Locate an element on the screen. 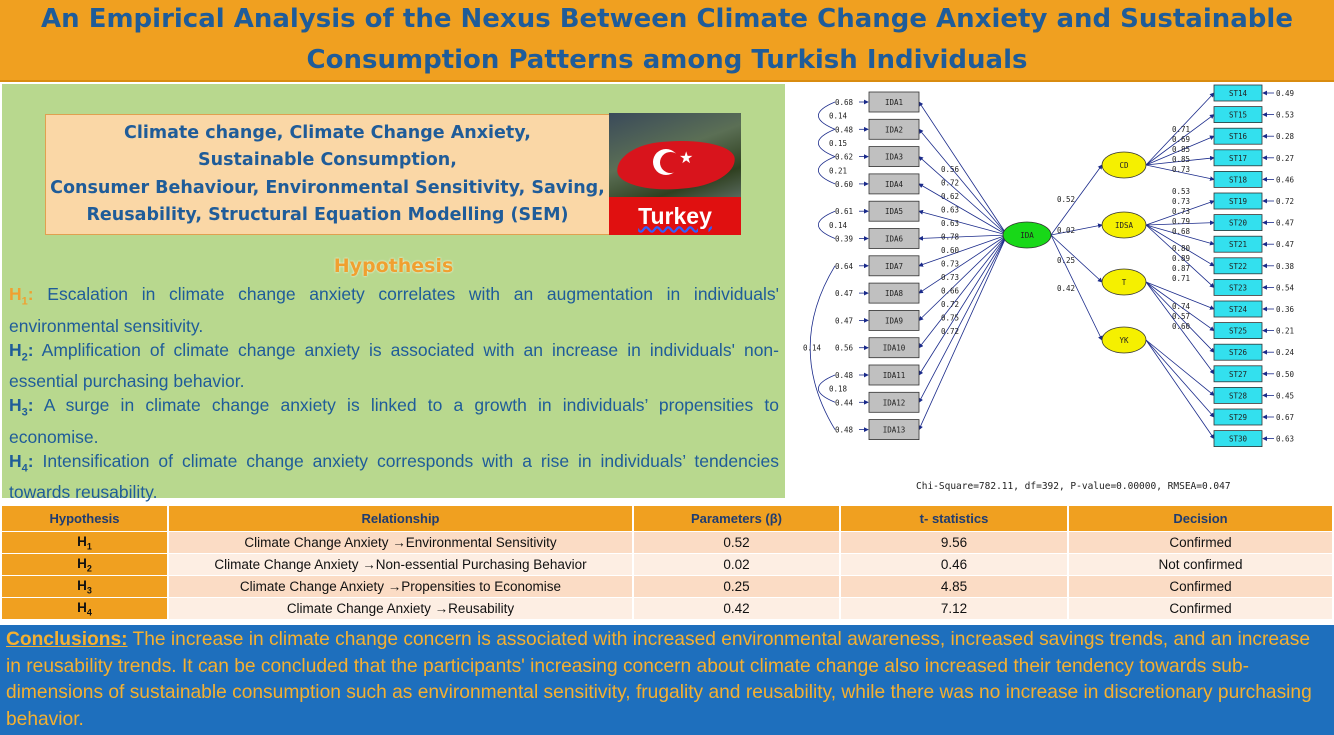 The width and height of the screenshot is (1334, 735). loading-value: 0.89 is located at coordinates (1181, 258).